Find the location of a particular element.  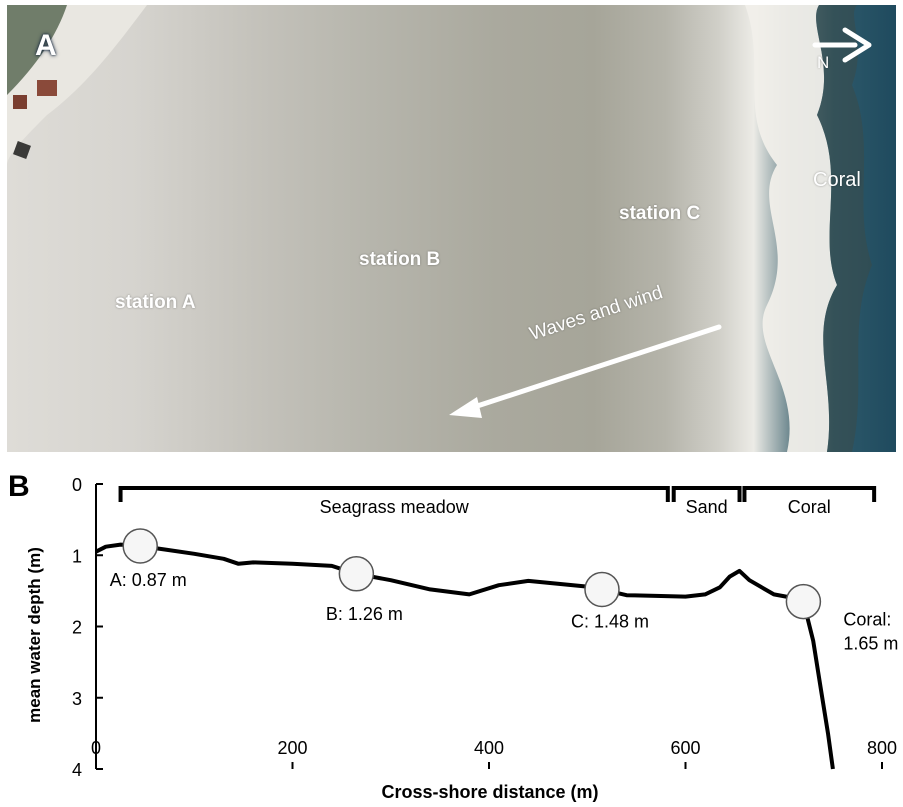

panel-b-letter: B is located at coordinates (19, 486).